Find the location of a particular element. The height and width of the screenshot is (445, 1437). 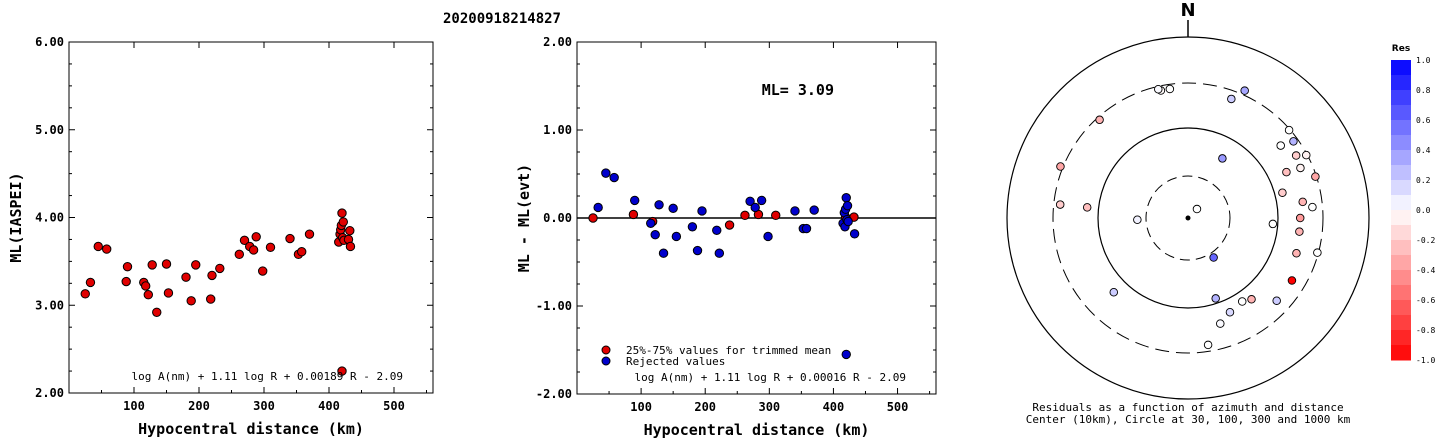

x-tick-label: 200 is located at coordinates (199, 406).